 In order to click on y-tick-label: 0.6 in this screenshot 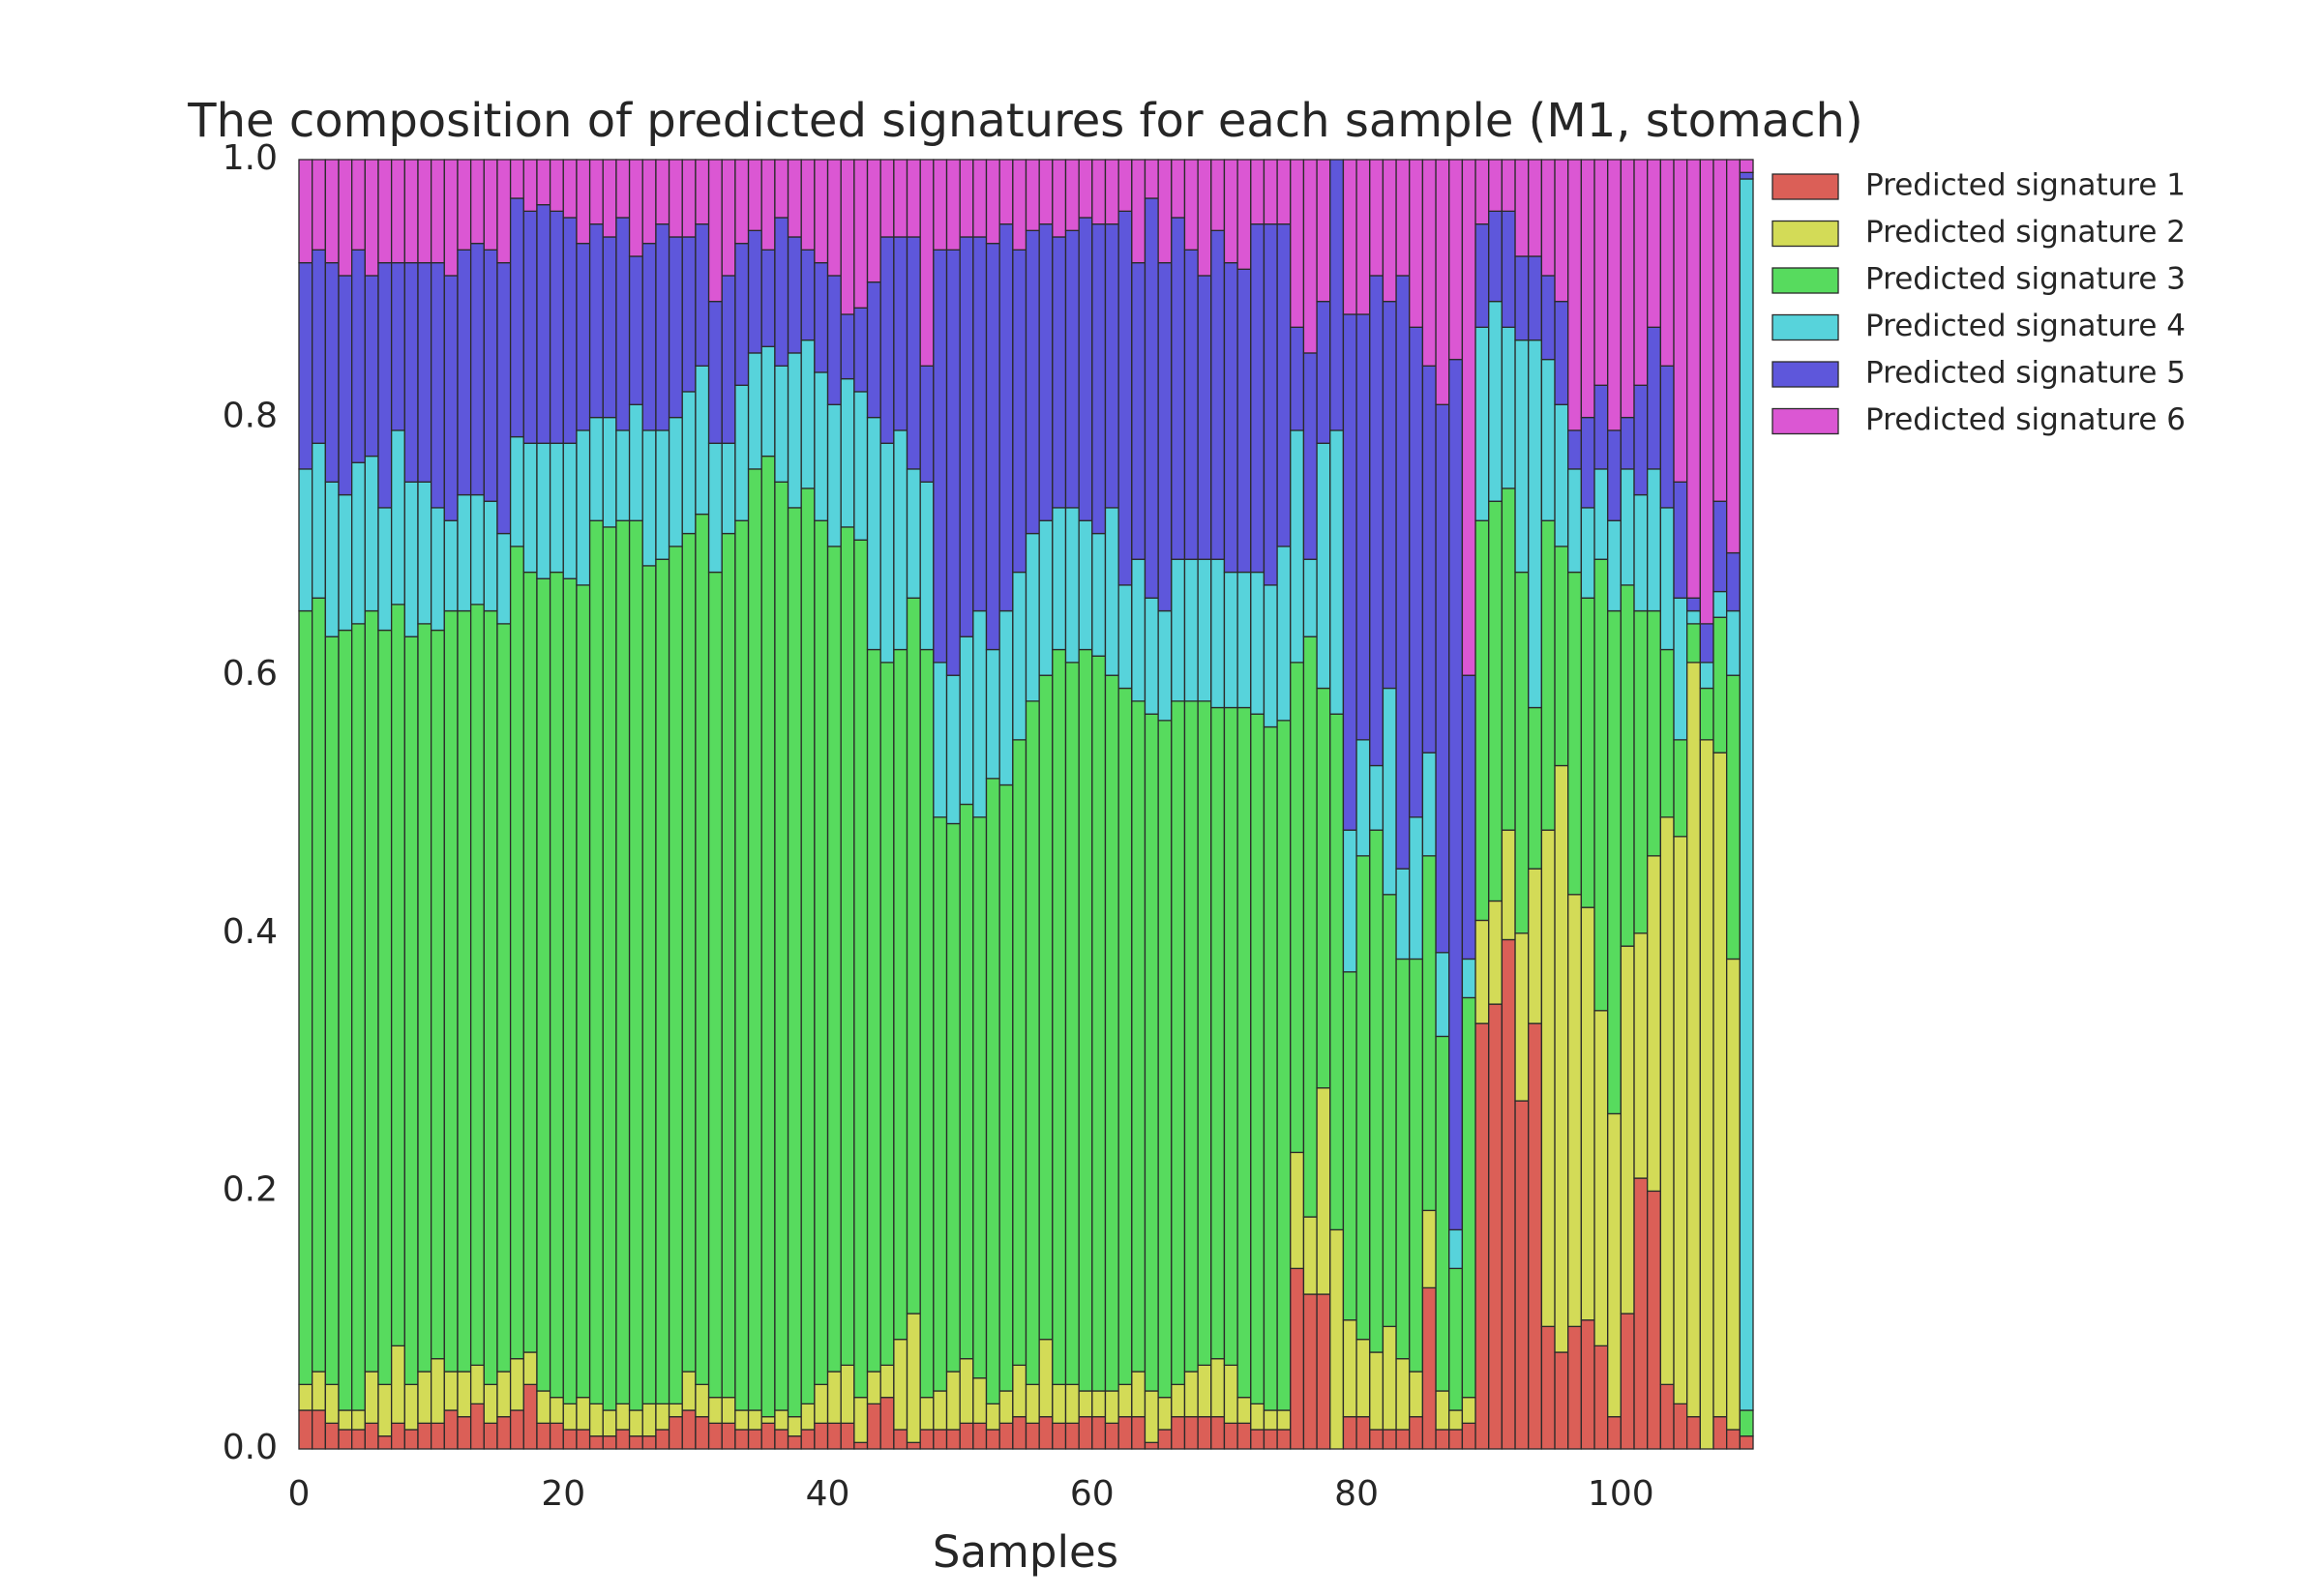, I will do `click(250, 674)`.